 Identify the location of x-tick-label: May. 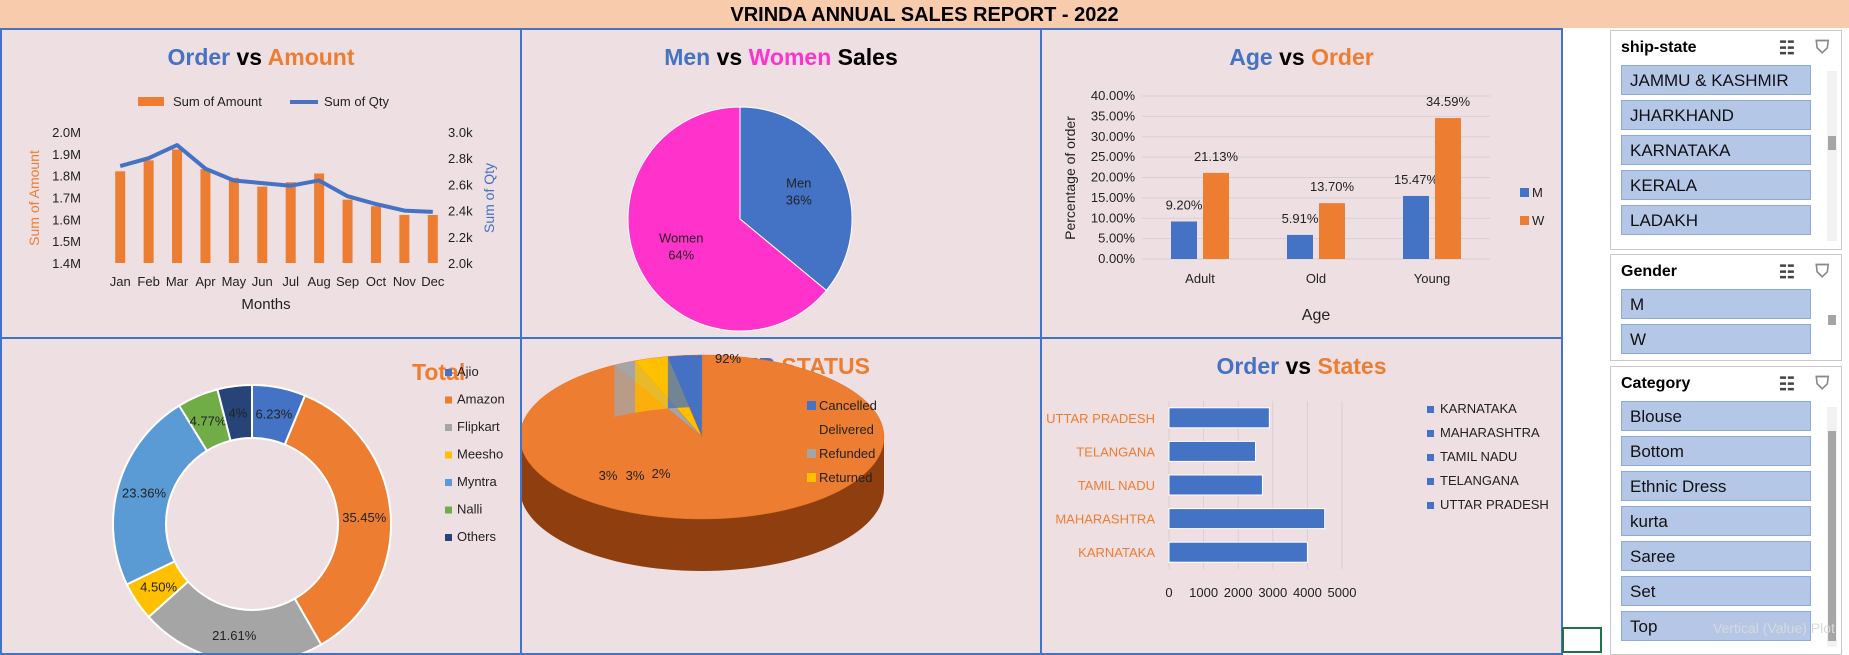
(234, 281).